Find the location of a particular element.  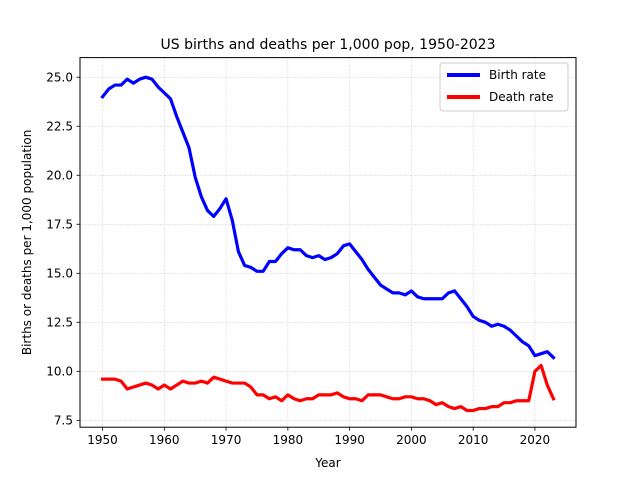

x-tick-label: 2020 is located at coordinates (535, 440).